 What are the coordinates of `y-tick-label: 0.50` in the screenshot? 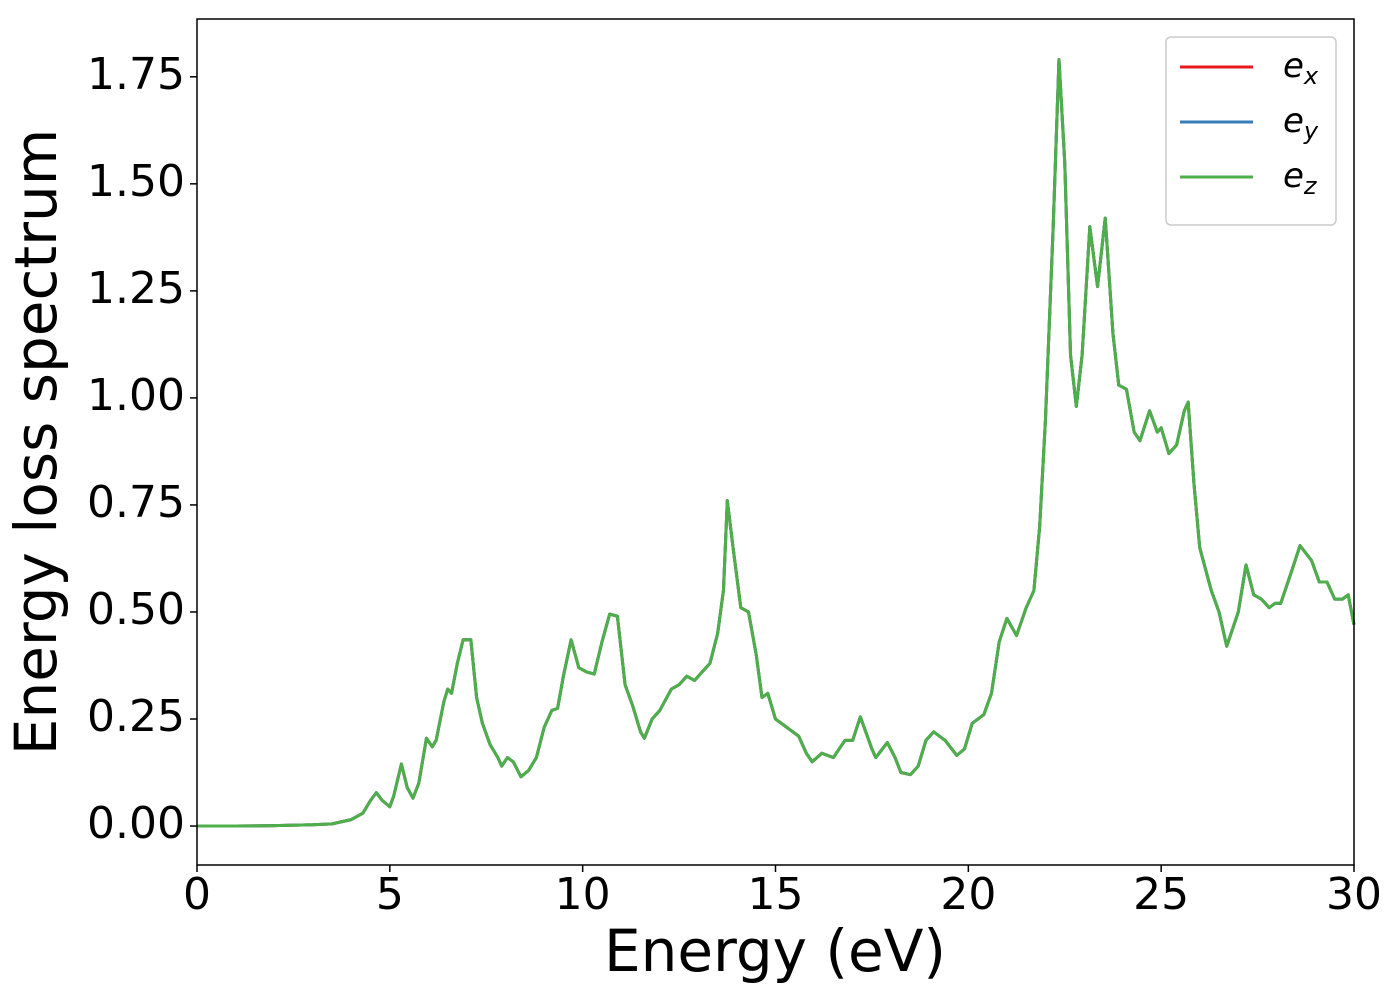 It's located at (136, 609).